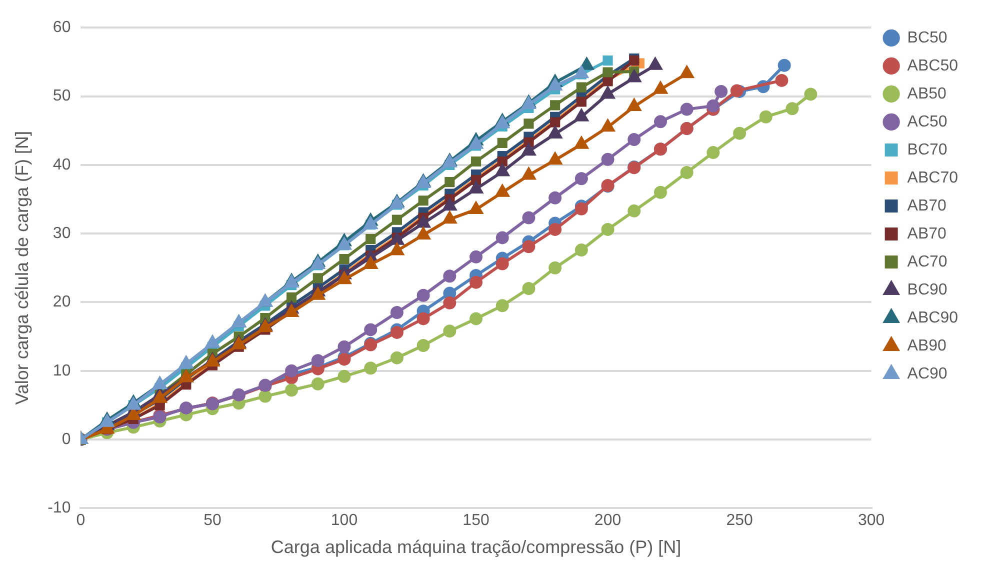 Image resolution: width=987 pixels, height=573 pixels. I want to click on legend-label: AC50, so click(927, 121).